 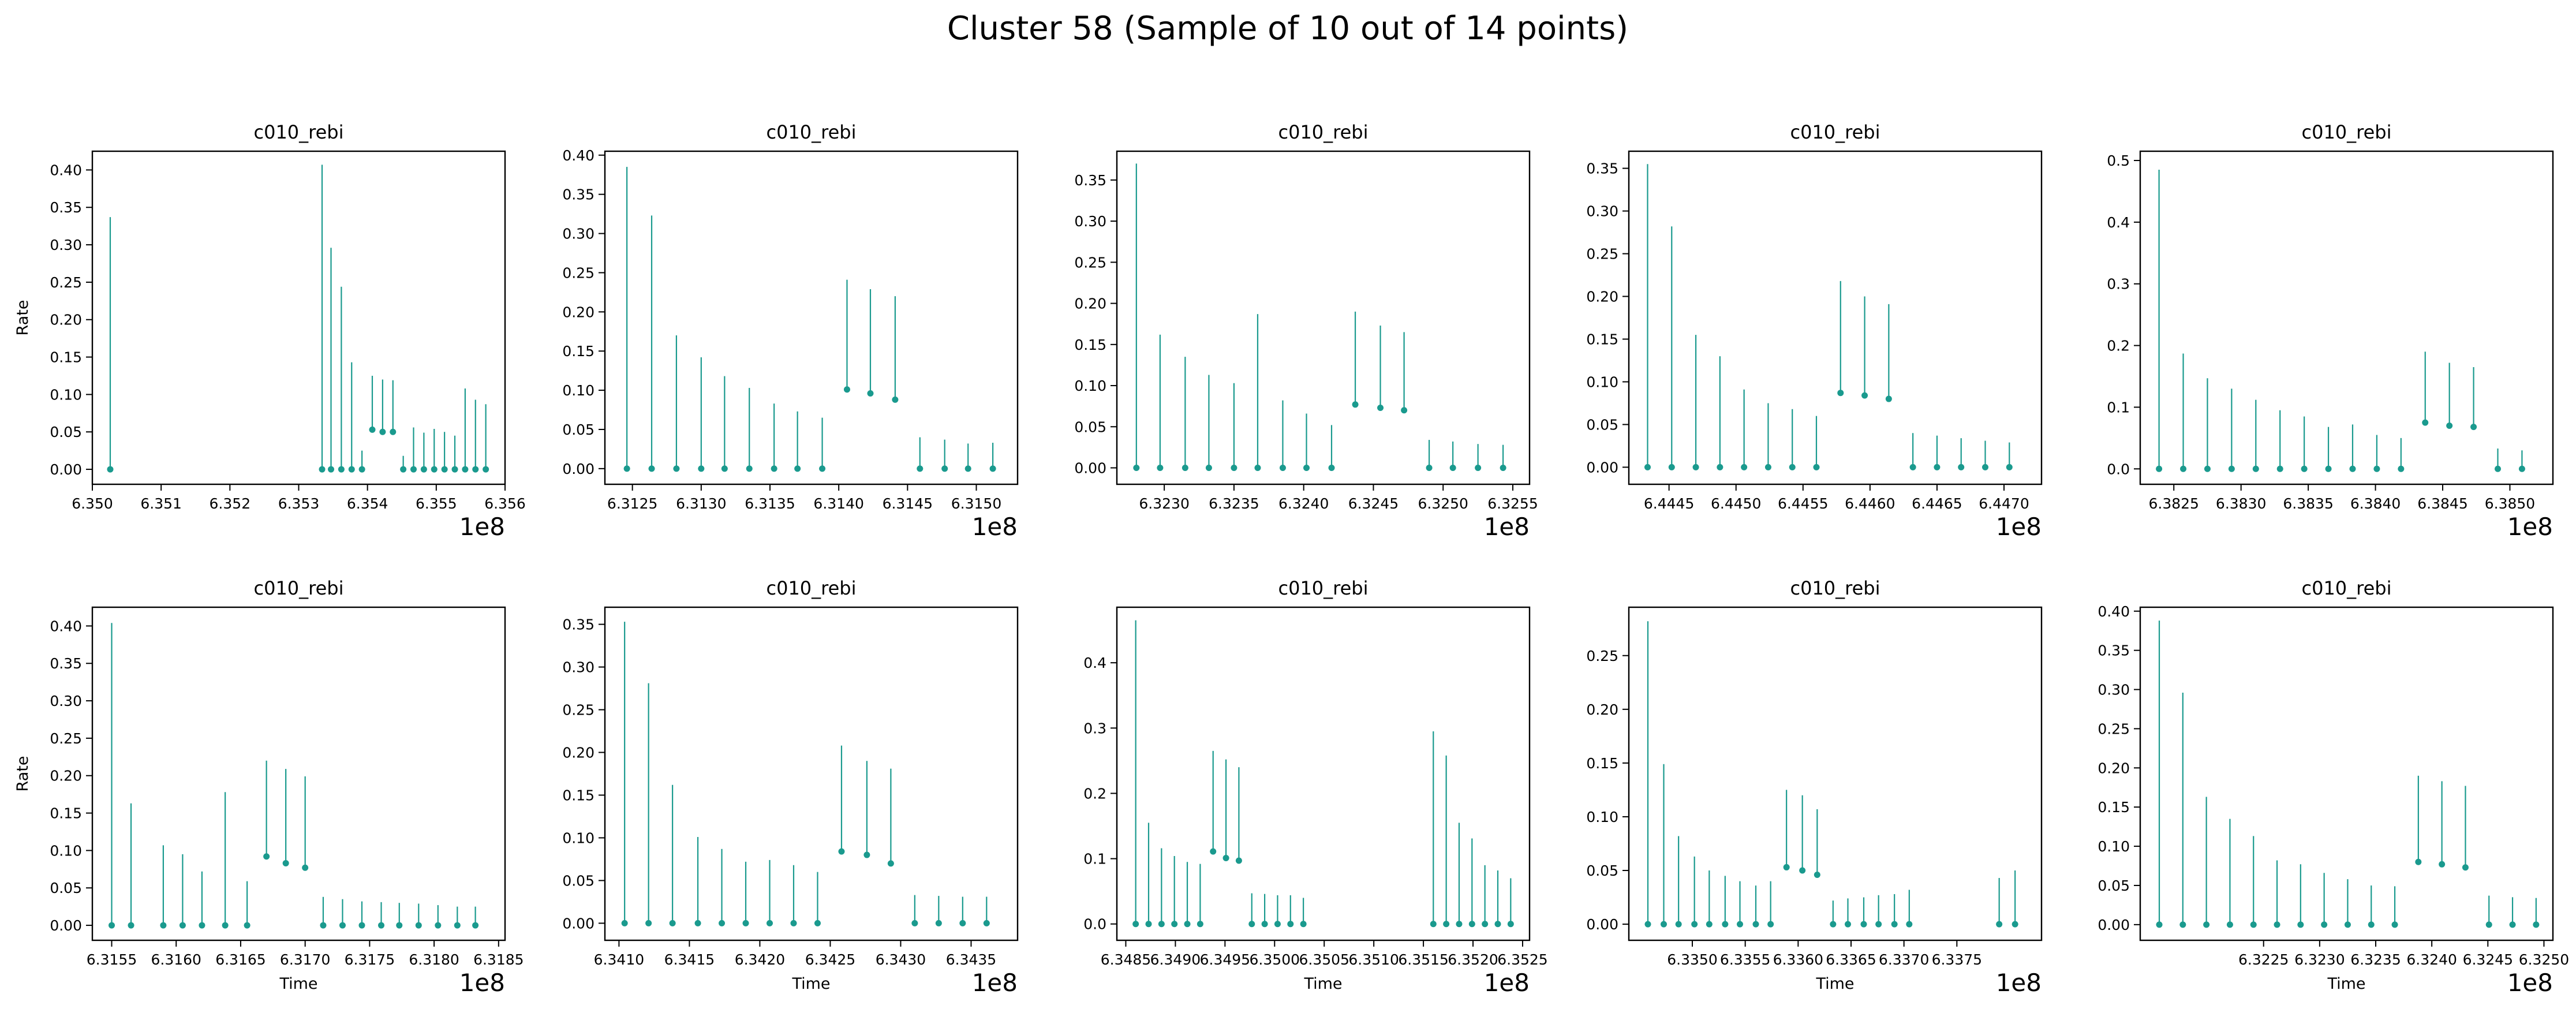 I want to click on x-tick-label: 6.4460, so click(x=1870, y=503).